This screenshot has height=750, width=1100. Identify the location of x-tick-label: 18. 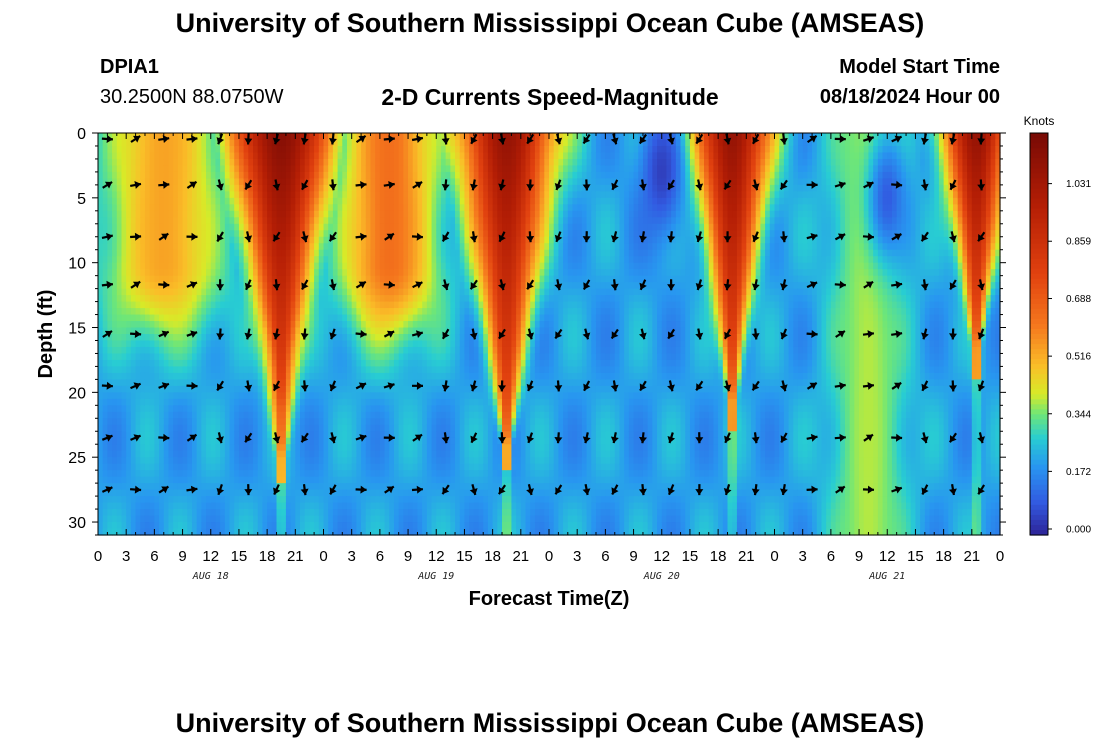
(943, 556).